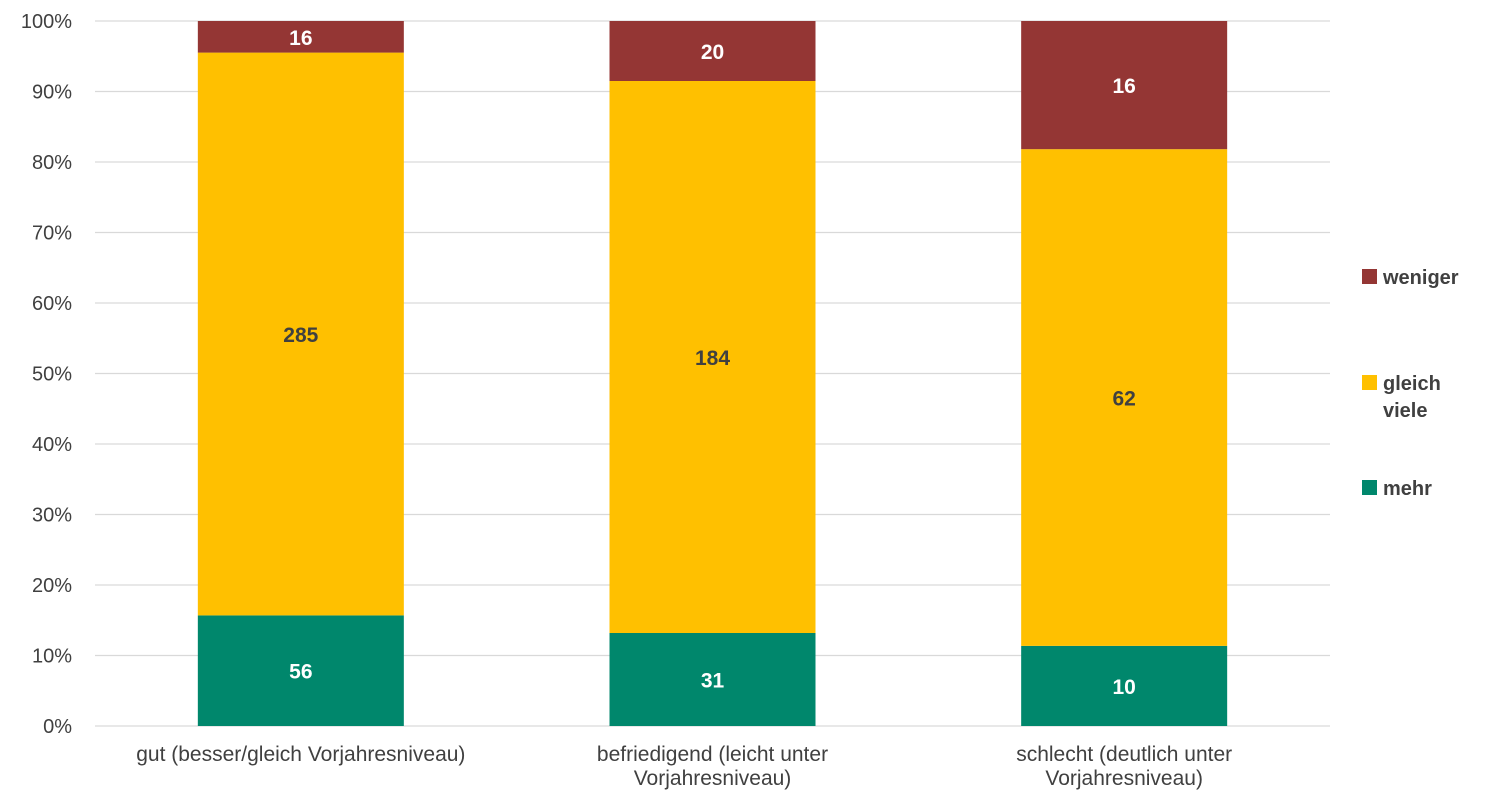 Image resolution: width=1509 pixels, height=796 pixels. Describe the element at coordinates (52, 93) in the screenshot. I see `y-tick-label: 90%` at that location.